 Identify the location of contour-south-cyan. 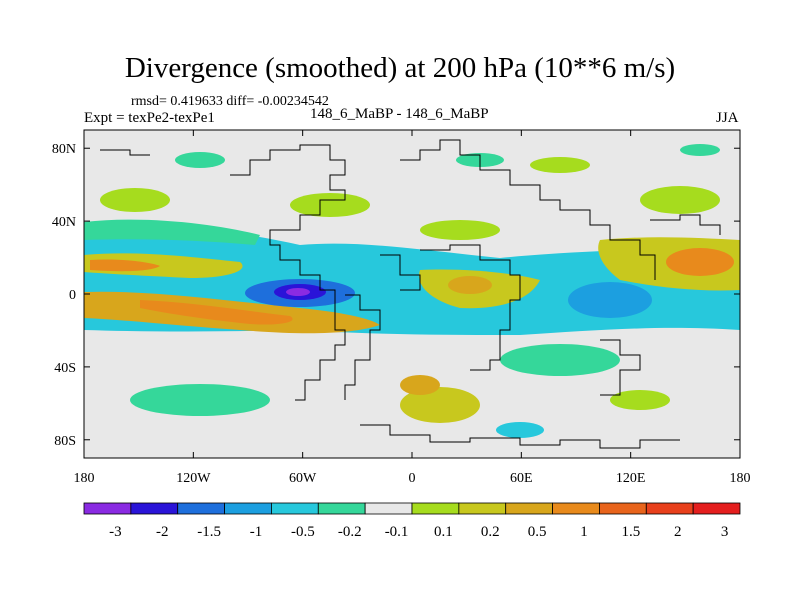
(520, 430).